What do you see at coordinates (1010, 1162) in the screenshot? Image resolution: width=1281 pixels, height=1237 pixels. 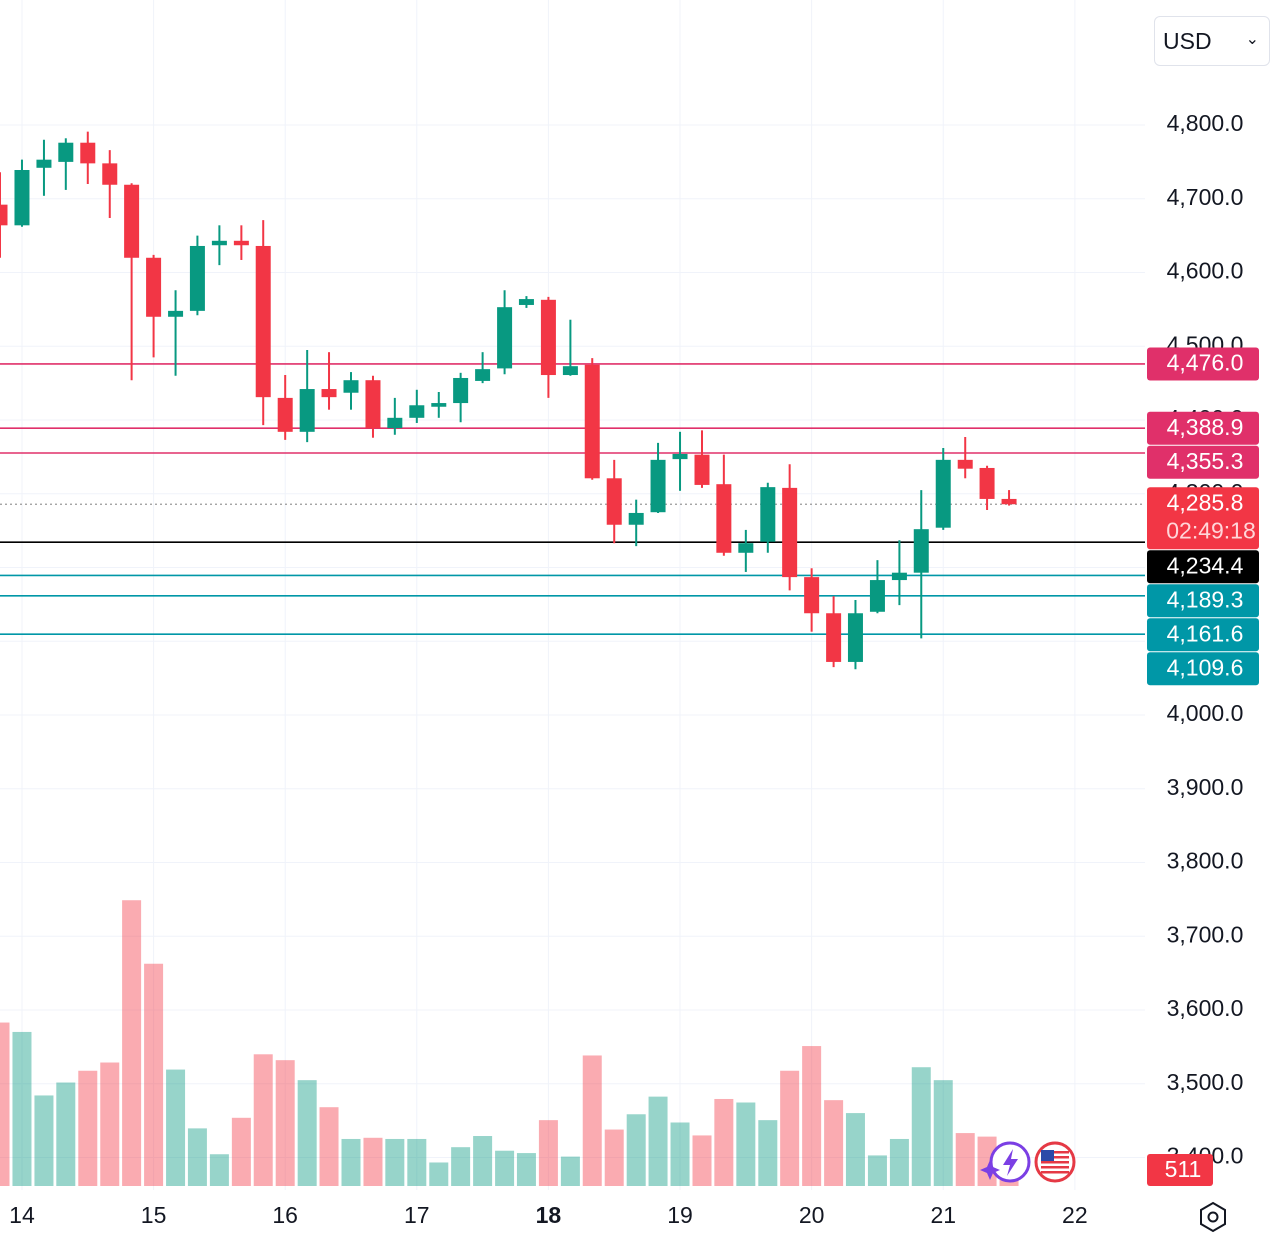 I see `icon-bolt` at bounding box center [1010, 1162].